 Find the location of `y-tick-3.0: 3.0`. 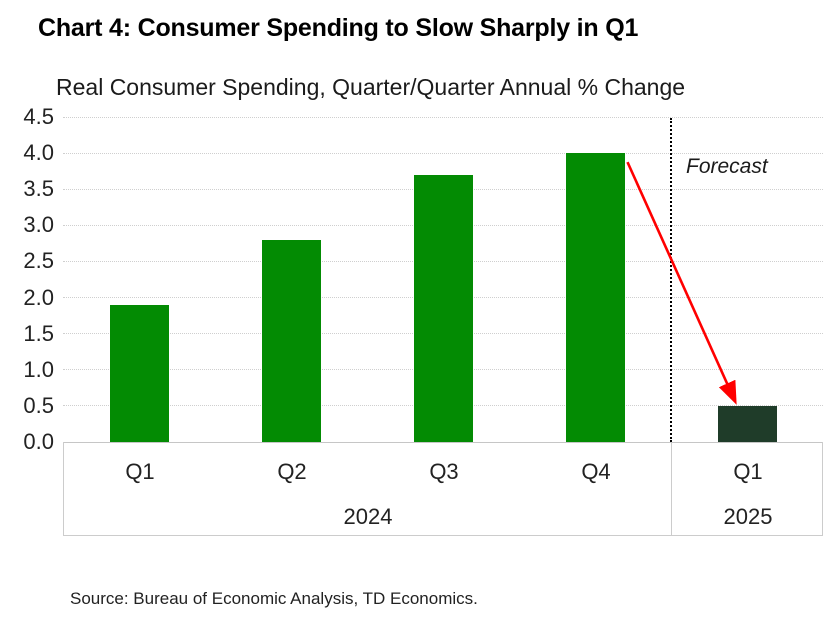

y-tick-3.0: 3.0 is located at coordinates (38, 225).